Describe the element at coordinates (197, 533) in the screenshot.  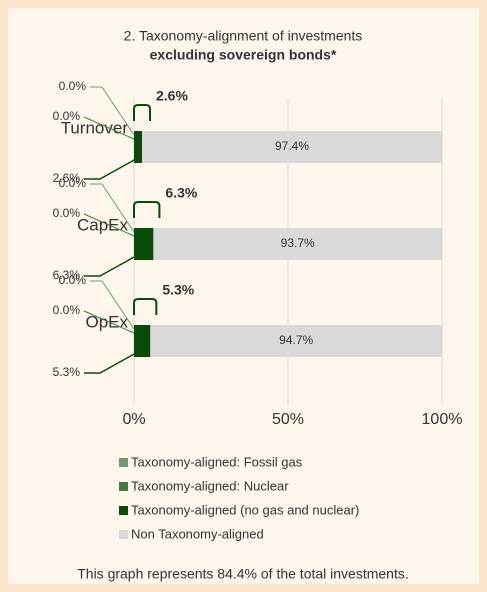
I see `legend-label: Non Taxonomy-aligned` at that location.